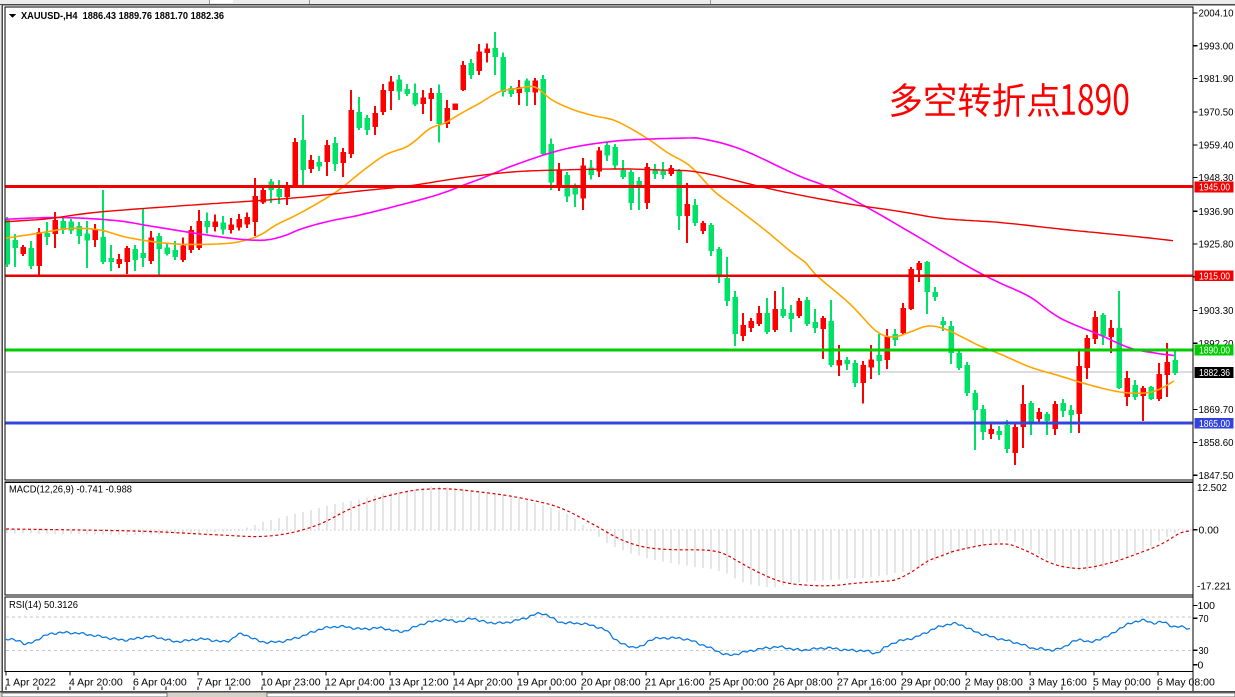  What do you see at coordinates (1214, 351) in the screenshot?
I see `svg-text: 1890.00` at bounding box center [1214, 351].